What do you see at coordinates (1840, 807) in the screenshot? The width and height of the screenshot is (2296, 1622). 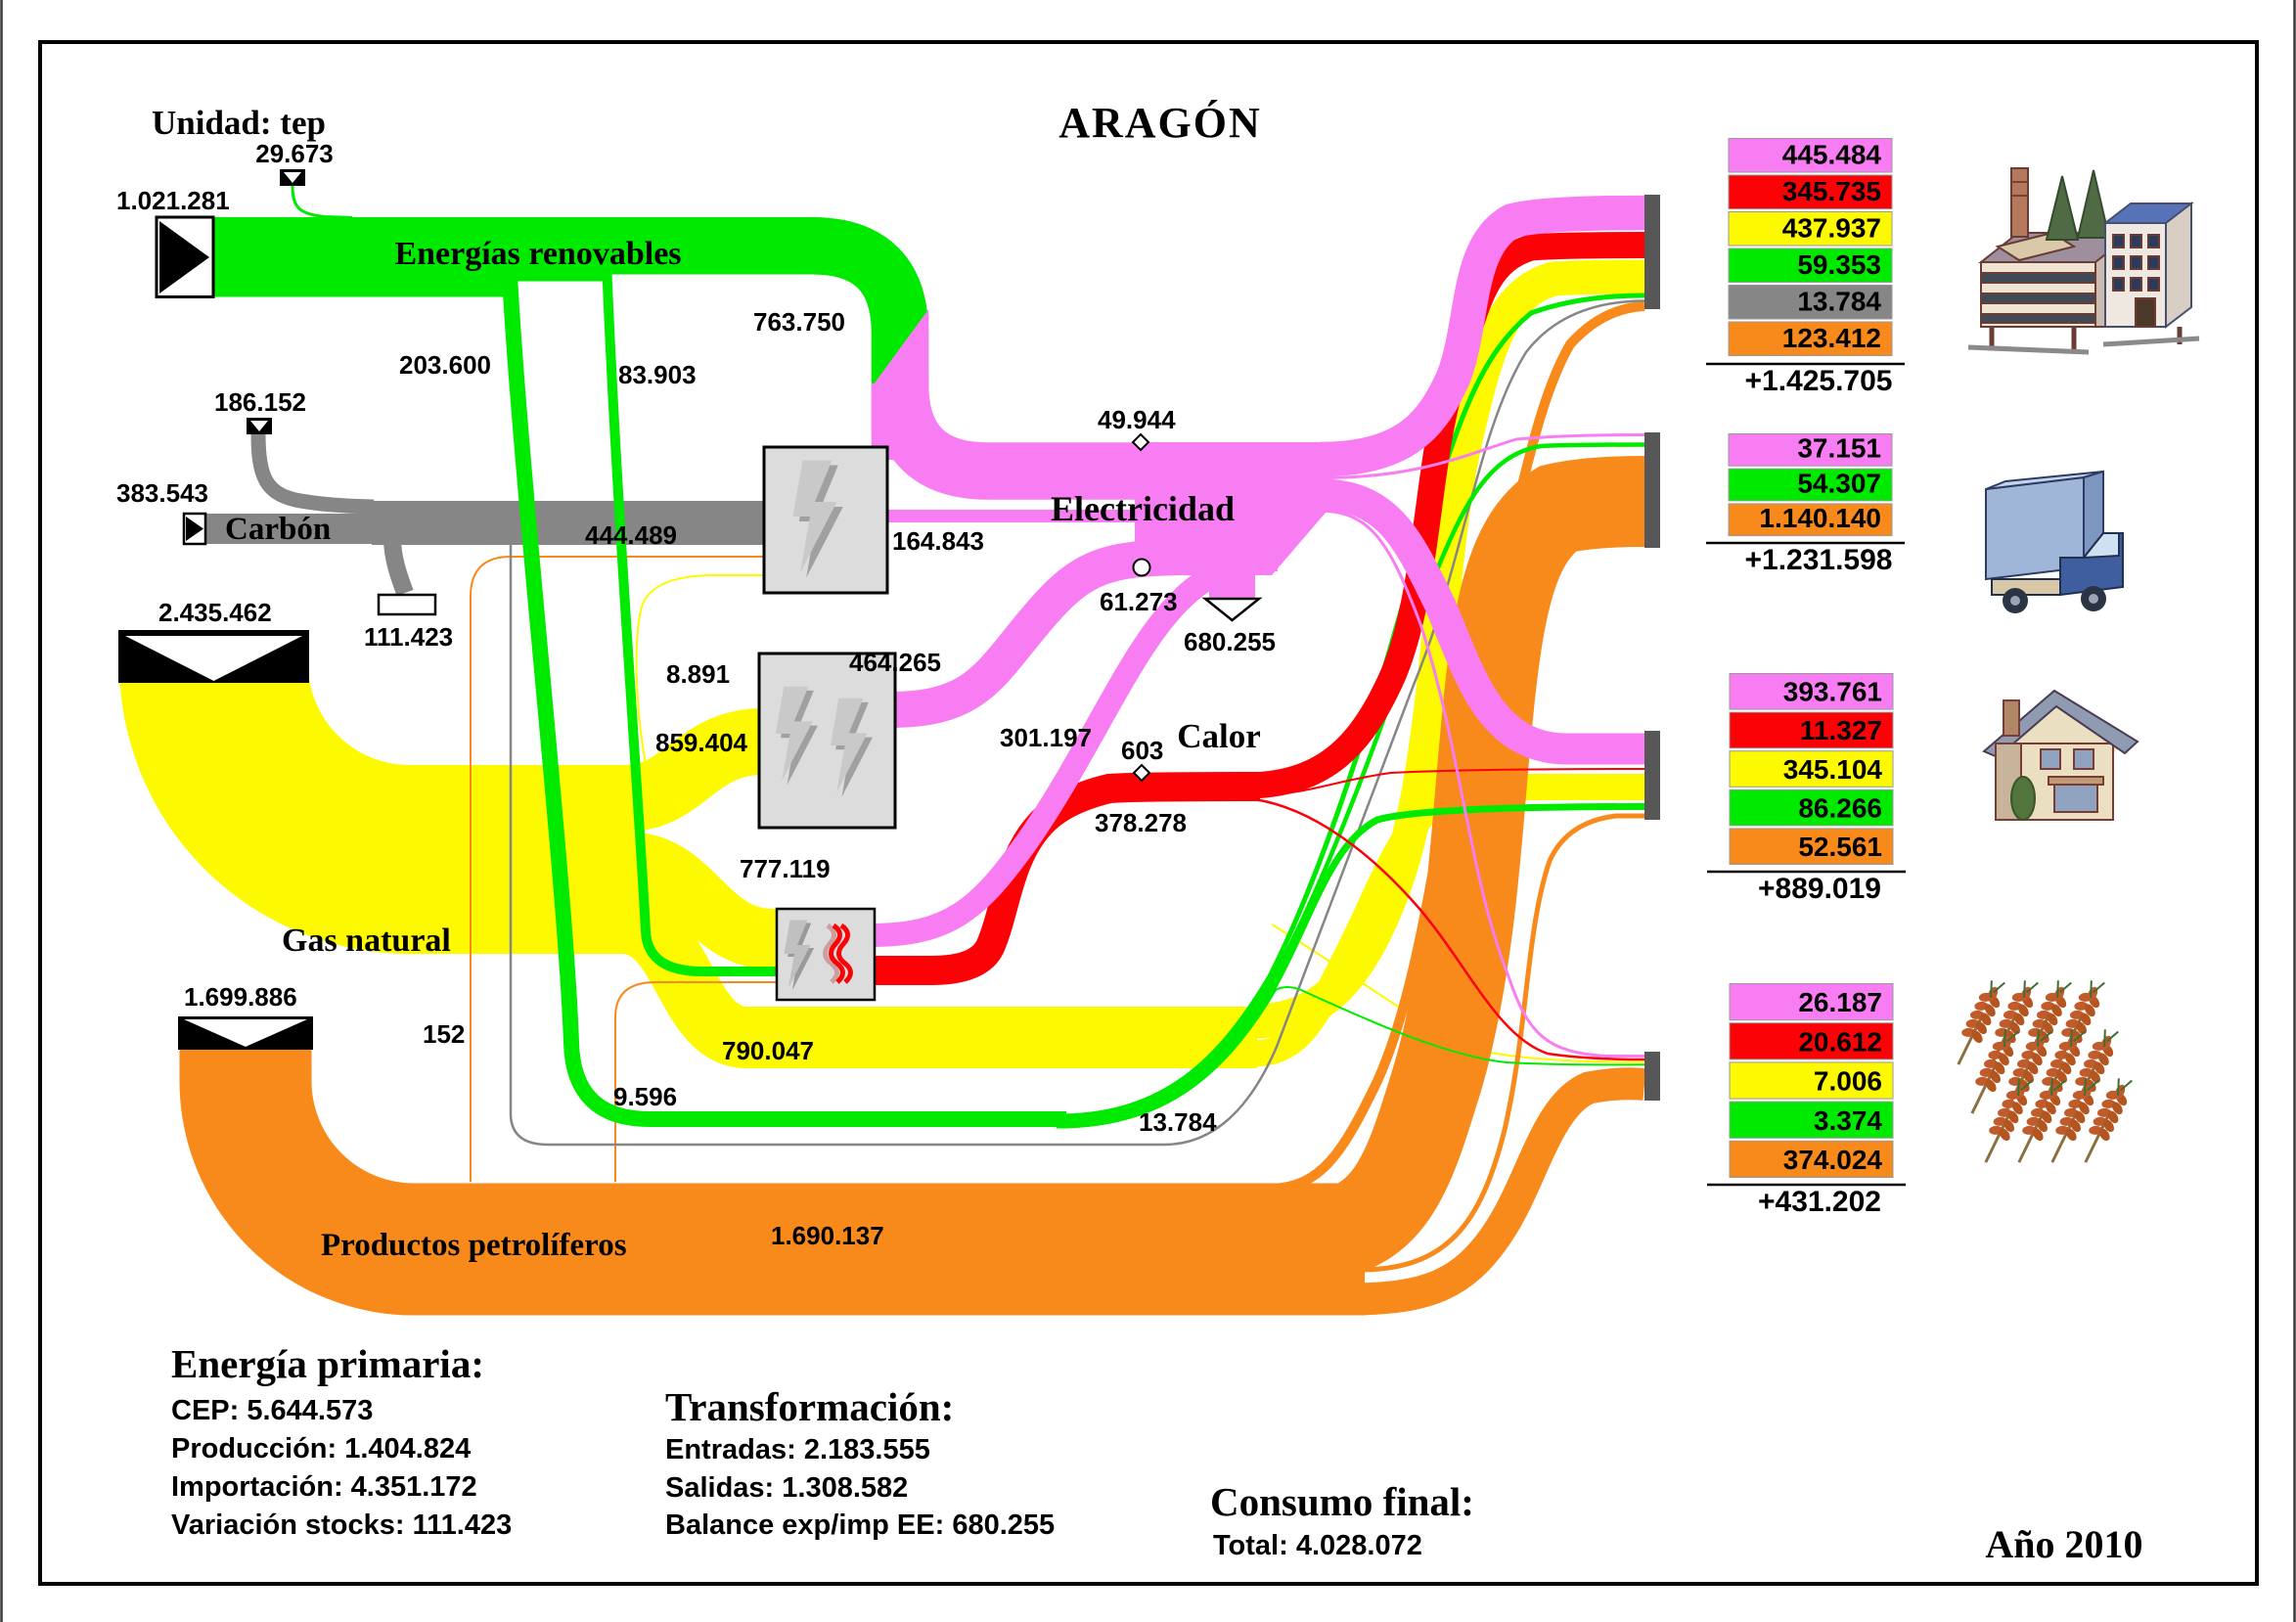 I see `svg-text: 86.266` at bounding box center [1840, 807].